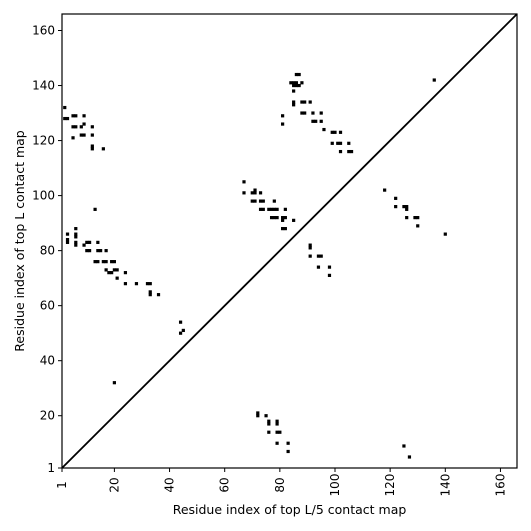  Describe the element at coordinates (62, 485) in the screenshot. I see `x-tick-label: 1` at that location.